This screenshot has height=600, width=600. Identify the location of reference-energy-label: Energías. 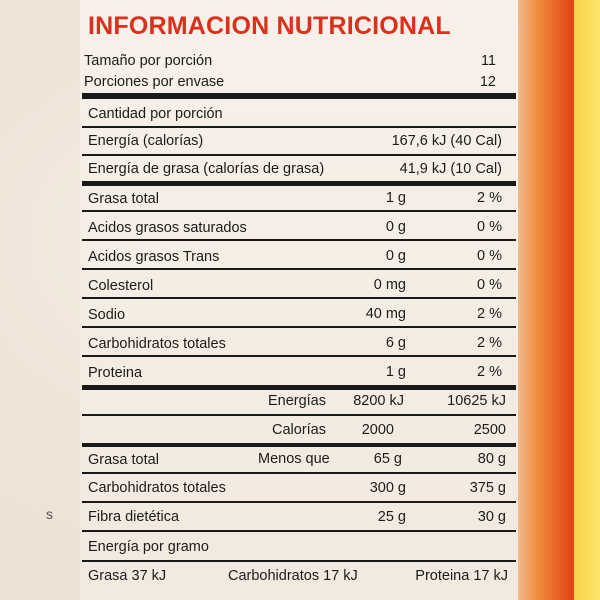
(296, 401).